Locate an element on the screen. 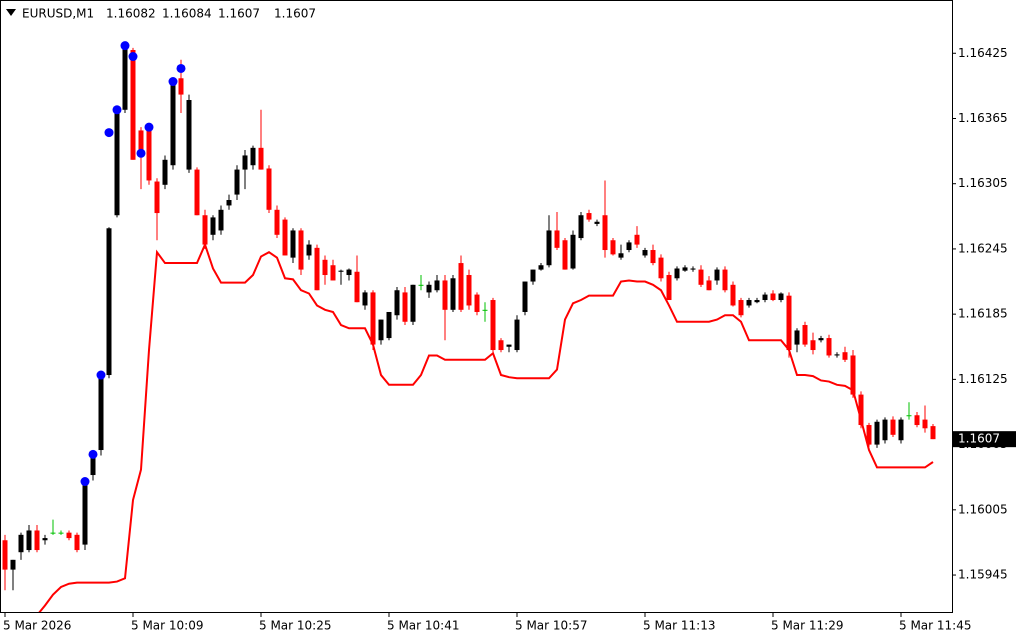 The image size is (1024, 640). y-tick-label: 1.16125 is located at coordinates (983, 379).